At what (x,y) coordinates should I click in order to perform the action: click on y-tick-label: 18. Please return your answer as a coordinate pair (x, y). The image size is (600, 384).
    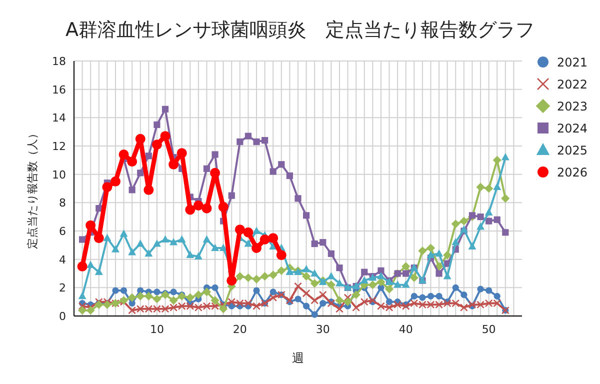
    Looking at the image, I should click on (59, 61).